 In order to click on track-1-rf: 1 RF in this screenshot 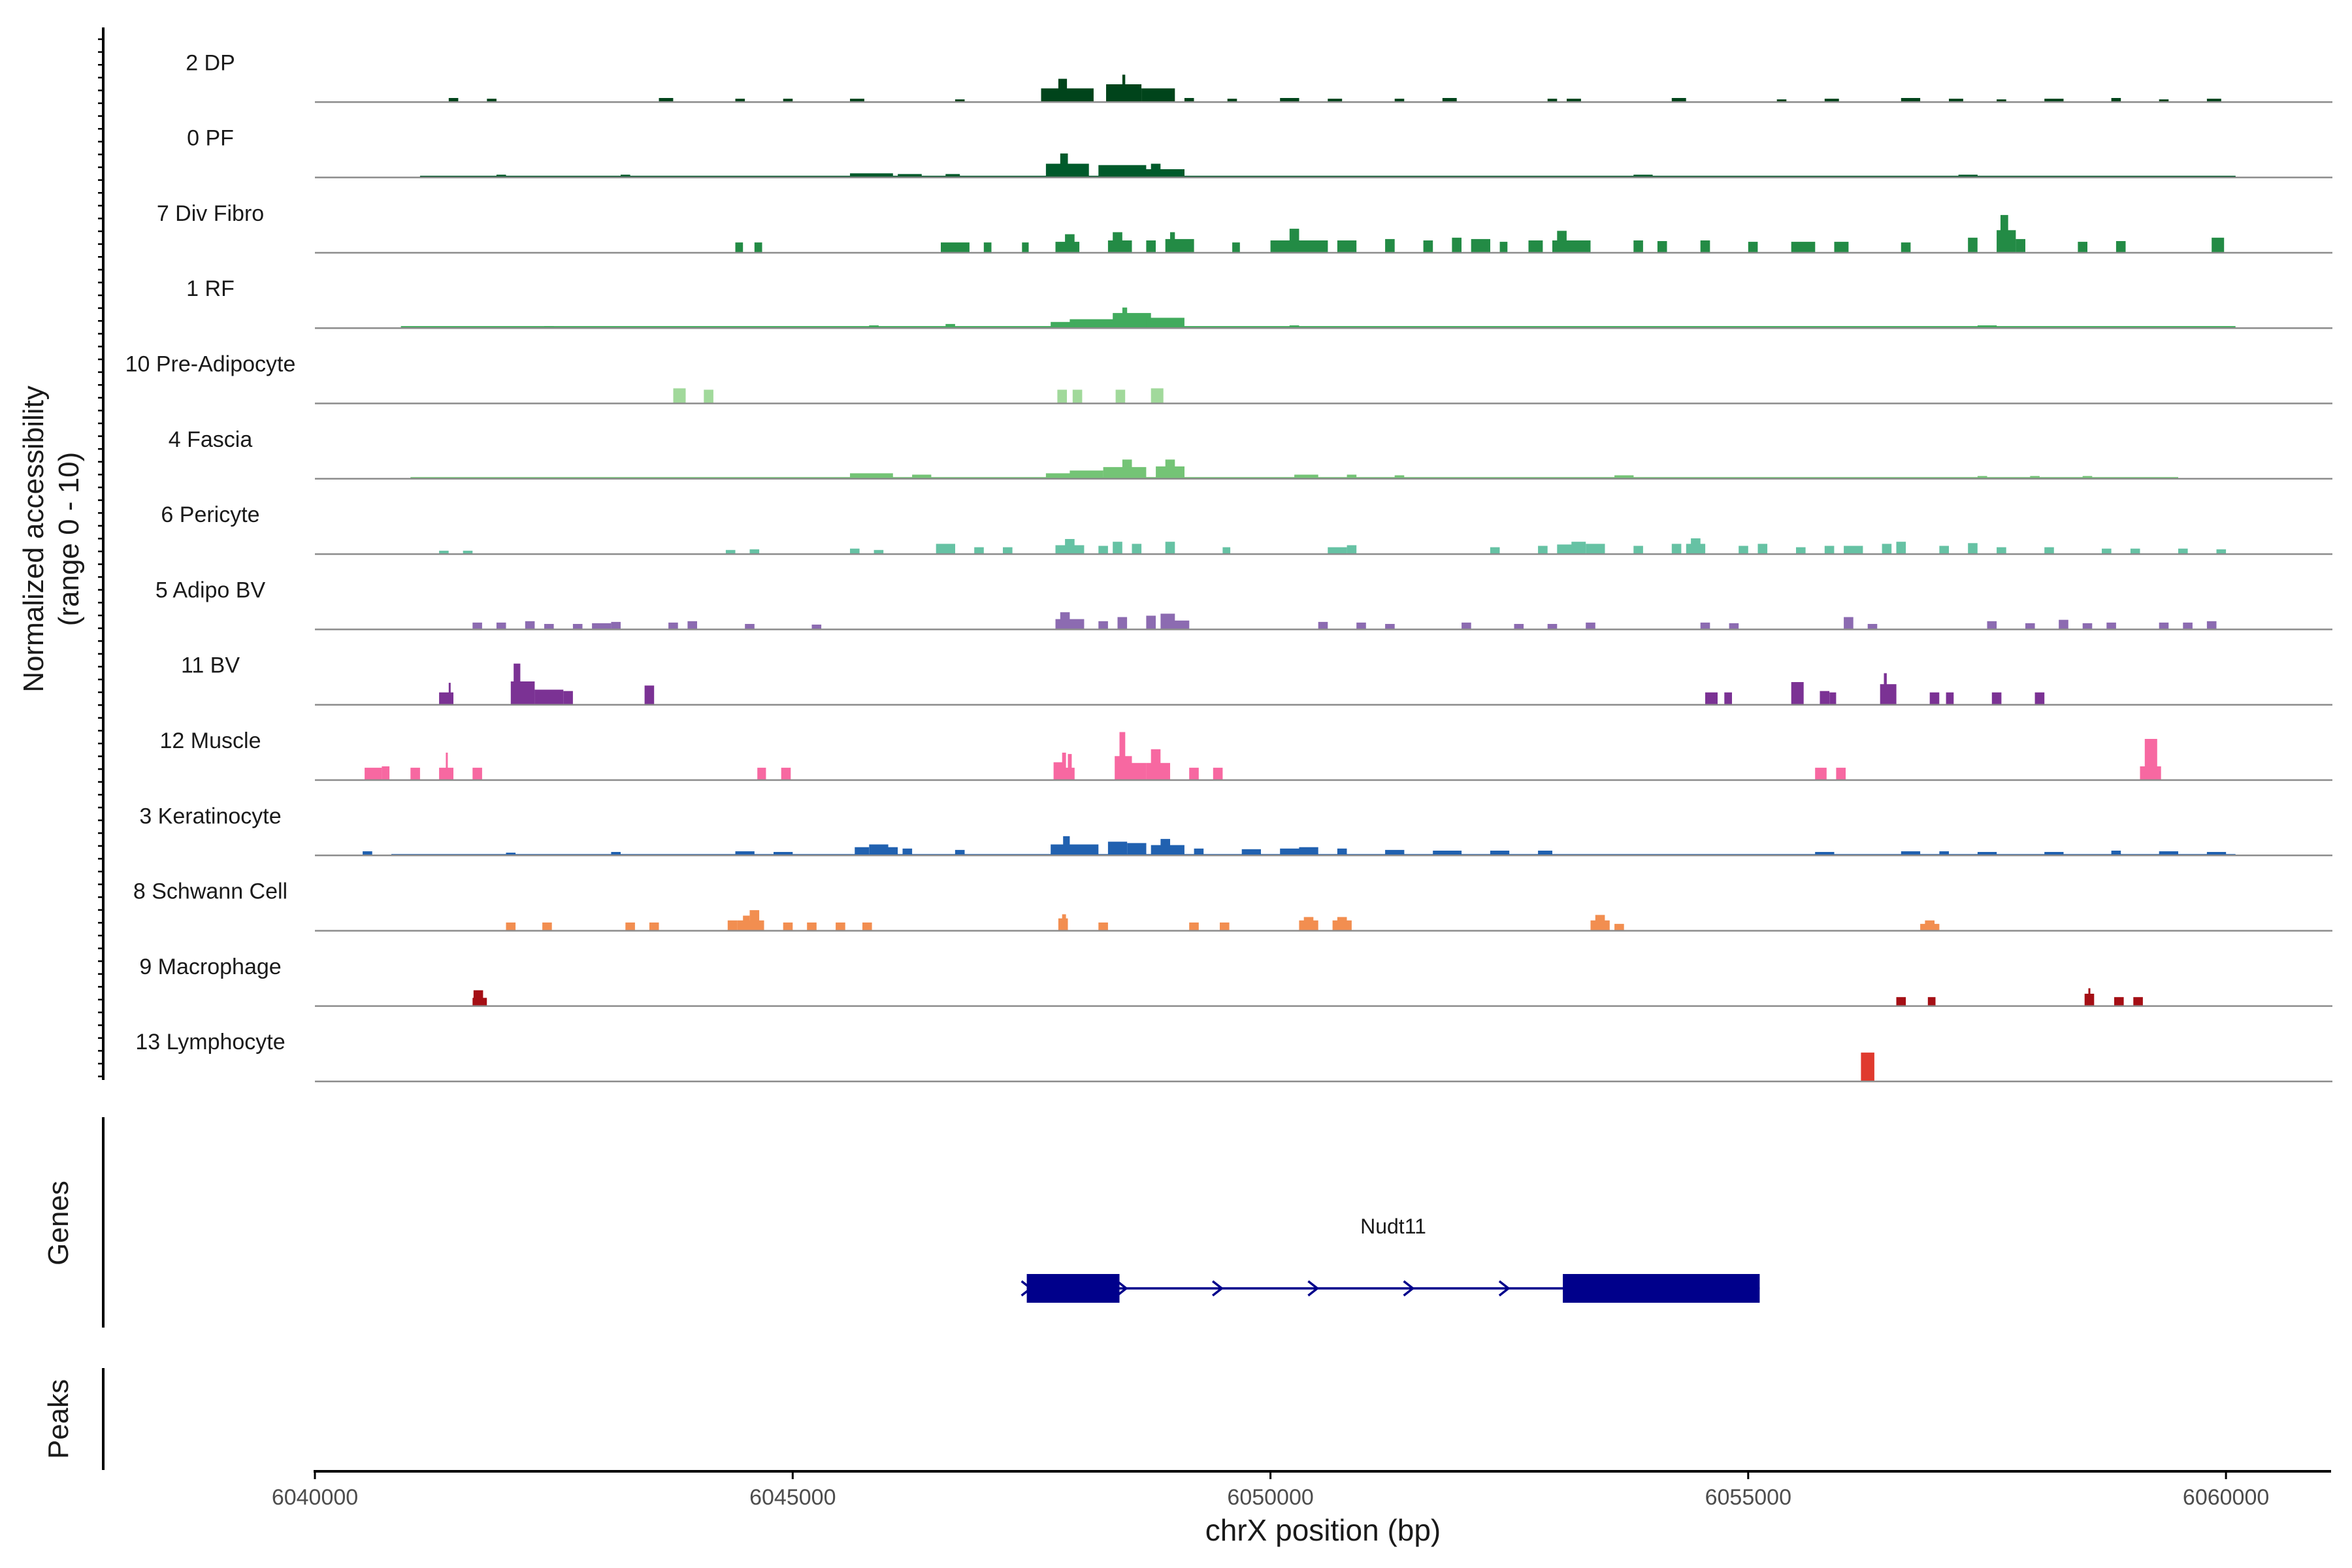, I will do `click(1259, 302)`.